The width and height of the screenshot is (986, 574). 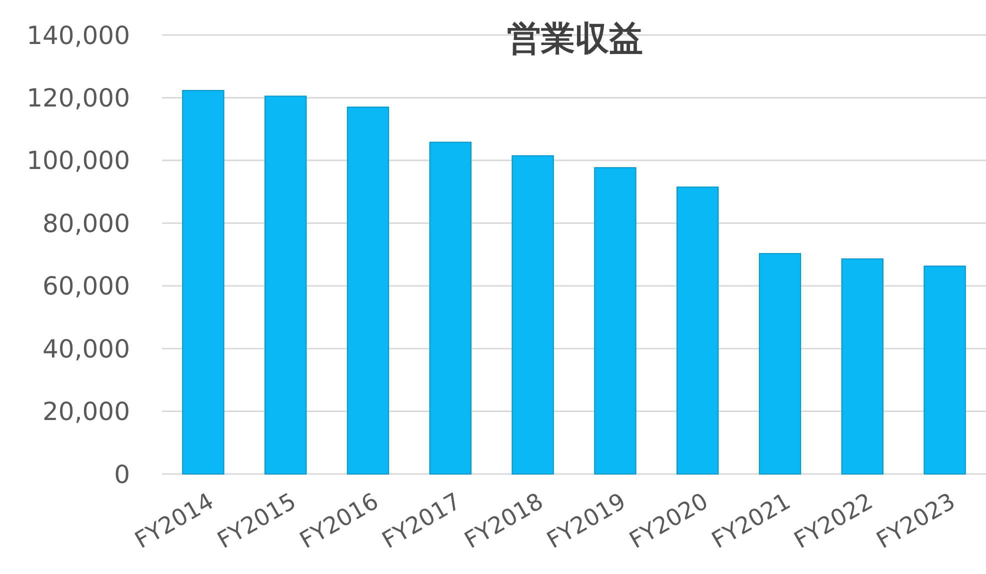 I want to click on y-tick-label: 100,000, so click(x=78, y=161).